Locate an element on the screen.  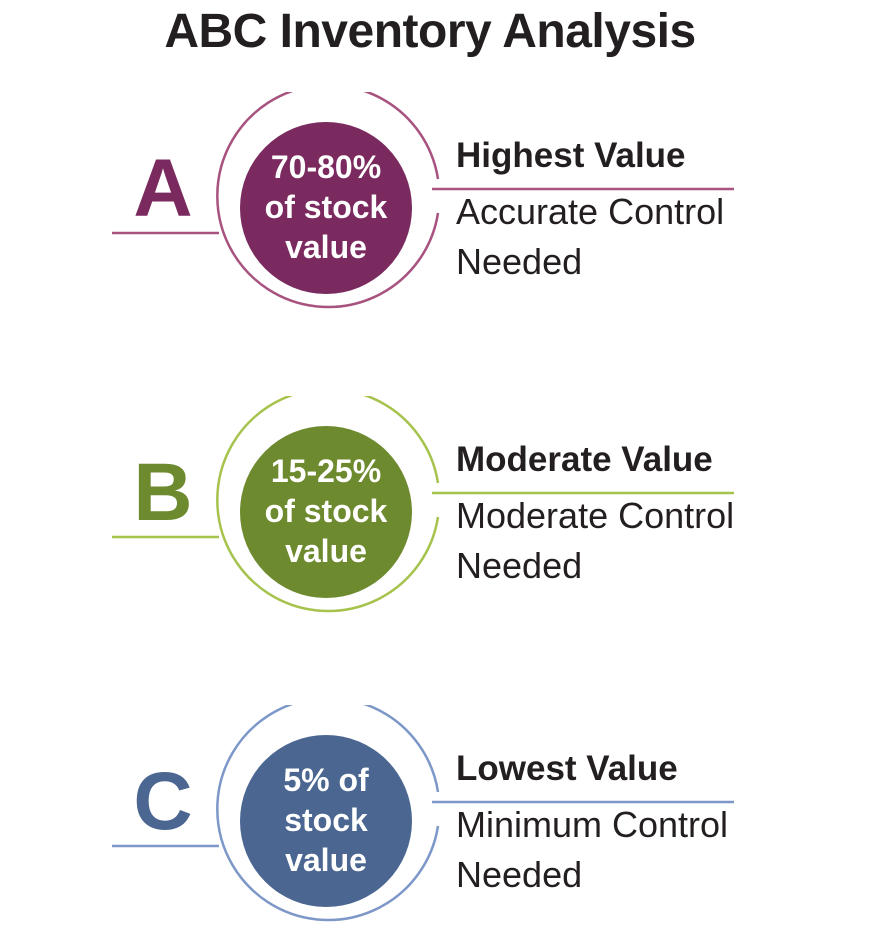
tier-a-share-line-2: of stock is located at coordinates (326, 207).